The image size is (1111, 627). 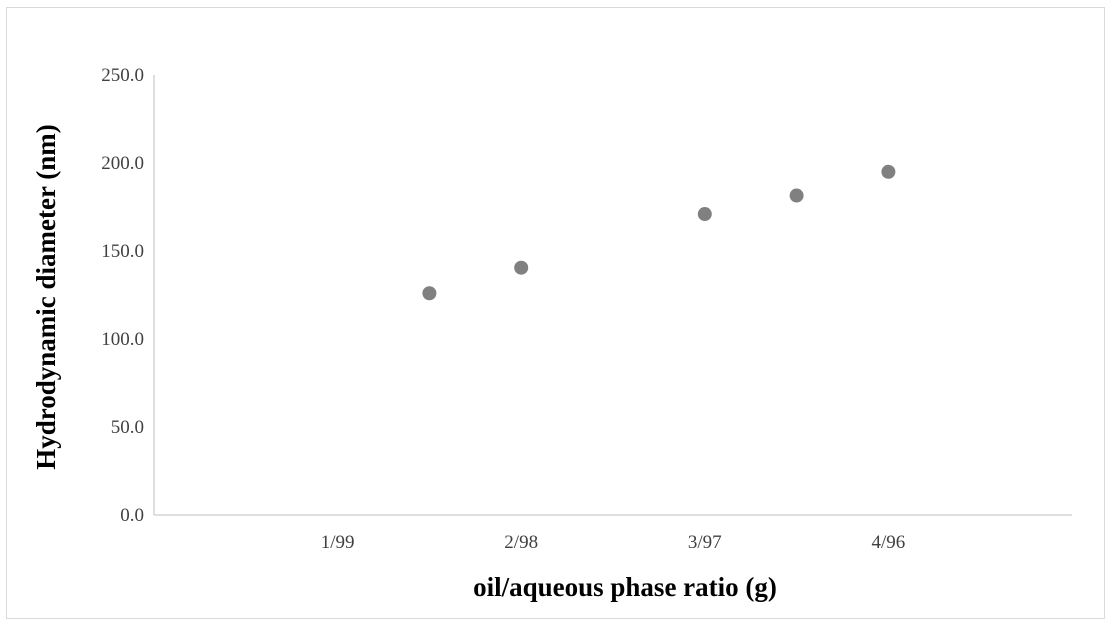 I want to click on data-points, so click(x=659, y=232).